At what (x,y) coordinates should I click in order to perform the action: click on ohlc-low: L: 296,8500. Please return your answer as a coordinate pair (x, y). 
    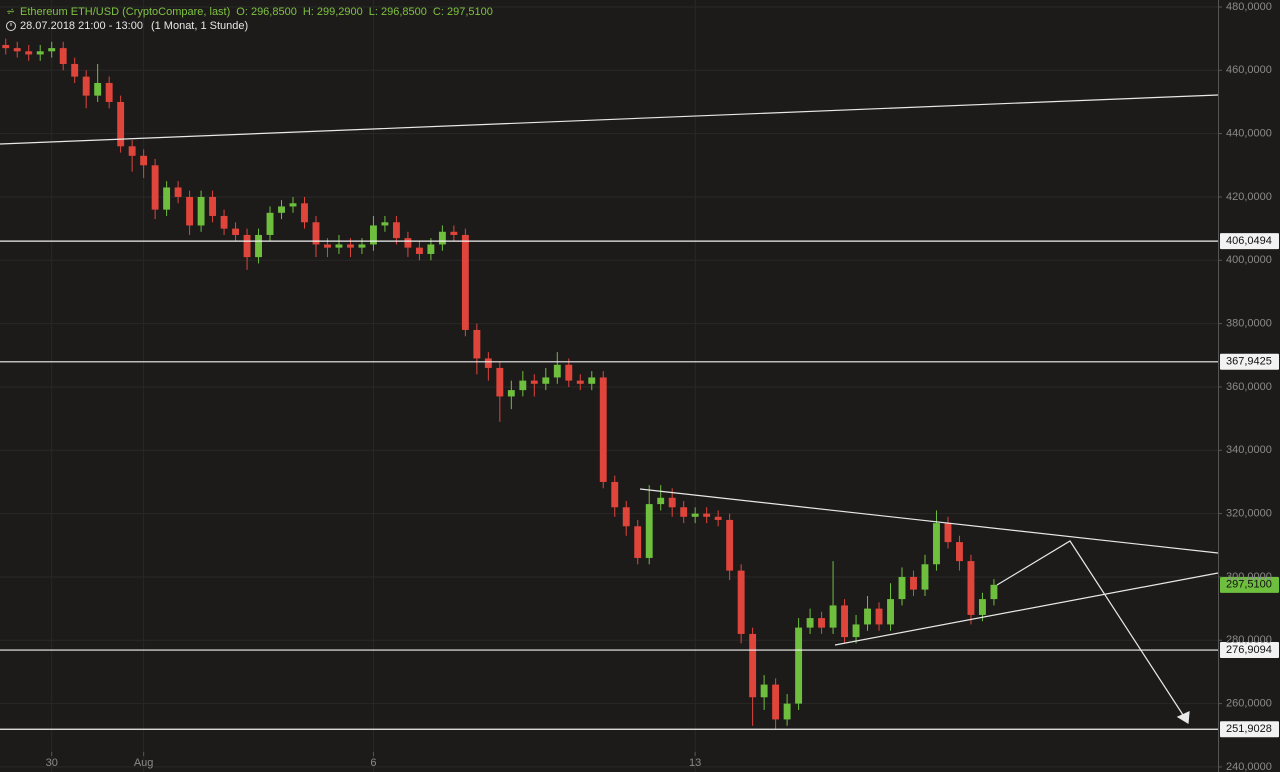
    Looking at the image, I should click on (398, 12).